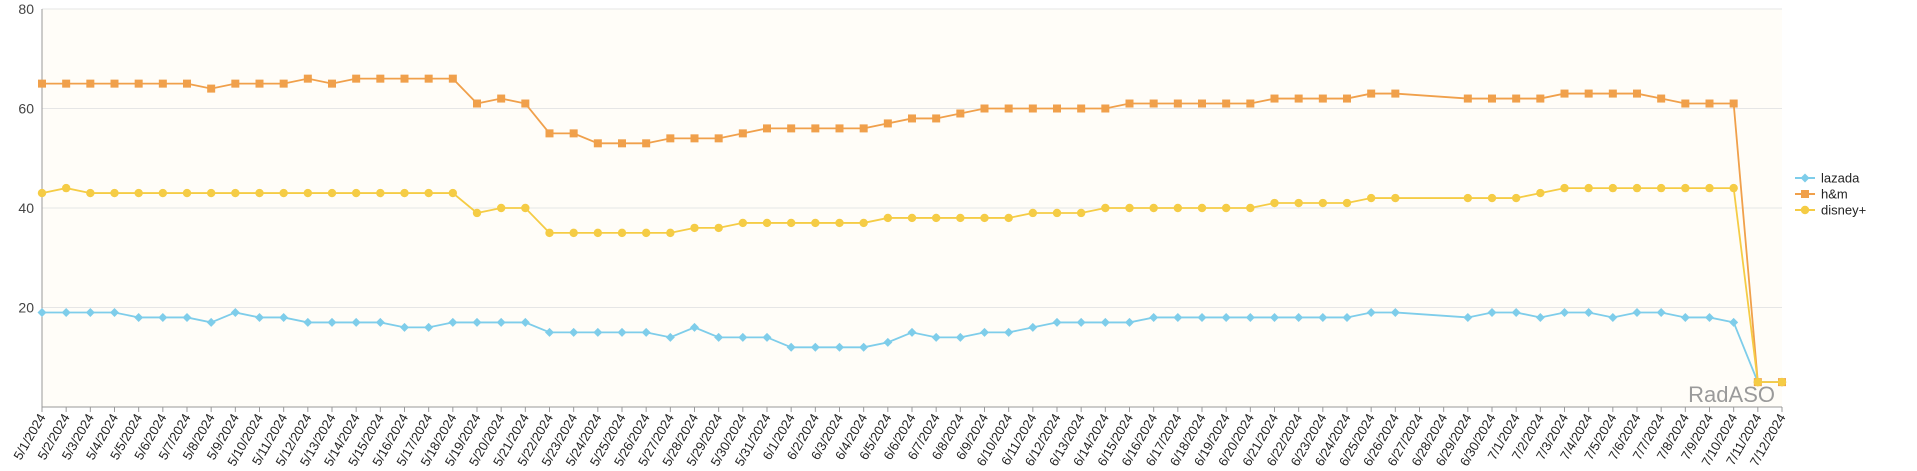  I want to click on legend-swatch-marker, so click(1805, 194).